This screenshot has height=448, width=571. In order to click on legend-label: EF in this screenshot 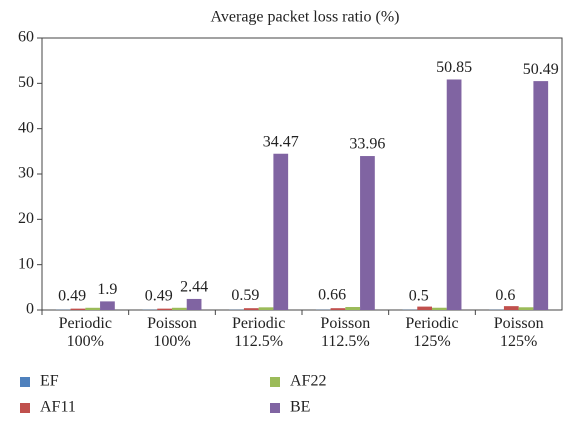, I will do `click(49, 381)`.